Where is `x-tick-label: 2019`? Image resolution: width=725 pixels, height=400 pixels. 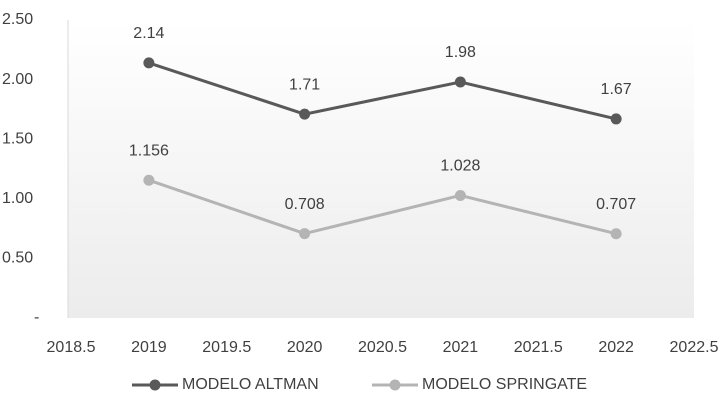 x-tick-label: 2019 is located at coordinates (149, 347).